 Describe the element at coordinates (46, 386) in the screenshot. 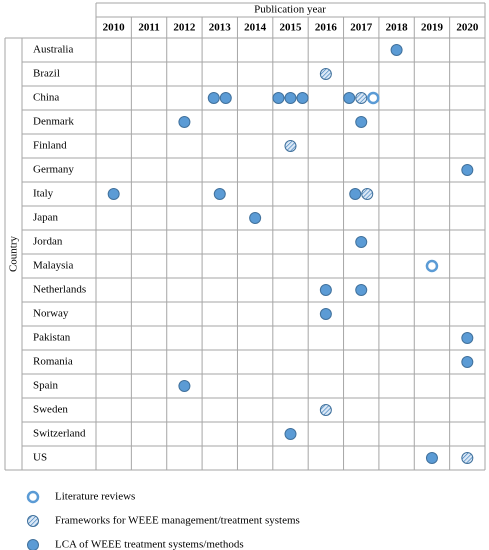

I see `country-label: Spain` at that location.